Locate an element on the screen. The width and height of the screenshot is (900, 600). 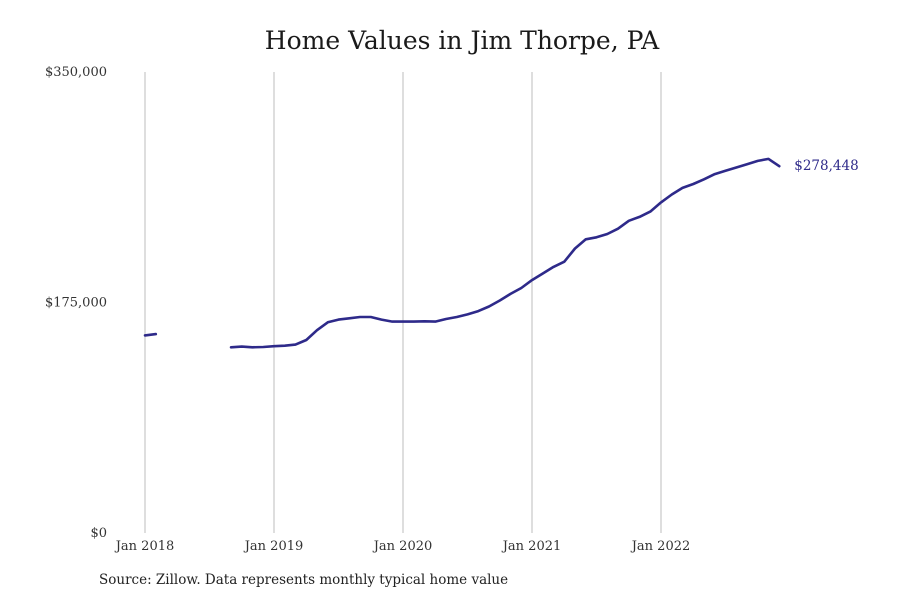
y-tick-label: $175,000 is located at coordinates (76, 303).